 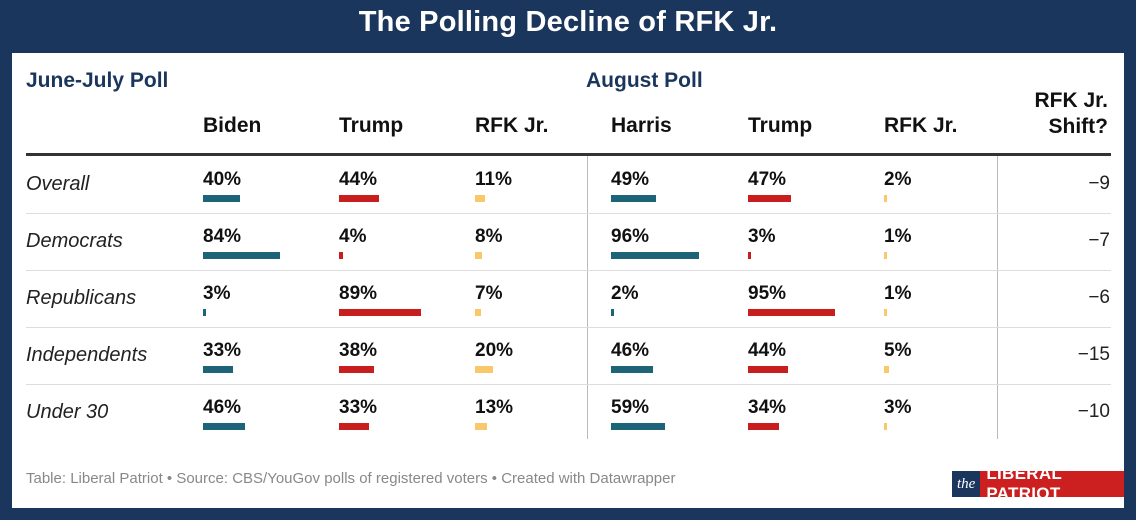 What do you see at coordinates (494, 350) in the screenshot?
I see `cell-value: 20%` at bounding box center [494, 350].